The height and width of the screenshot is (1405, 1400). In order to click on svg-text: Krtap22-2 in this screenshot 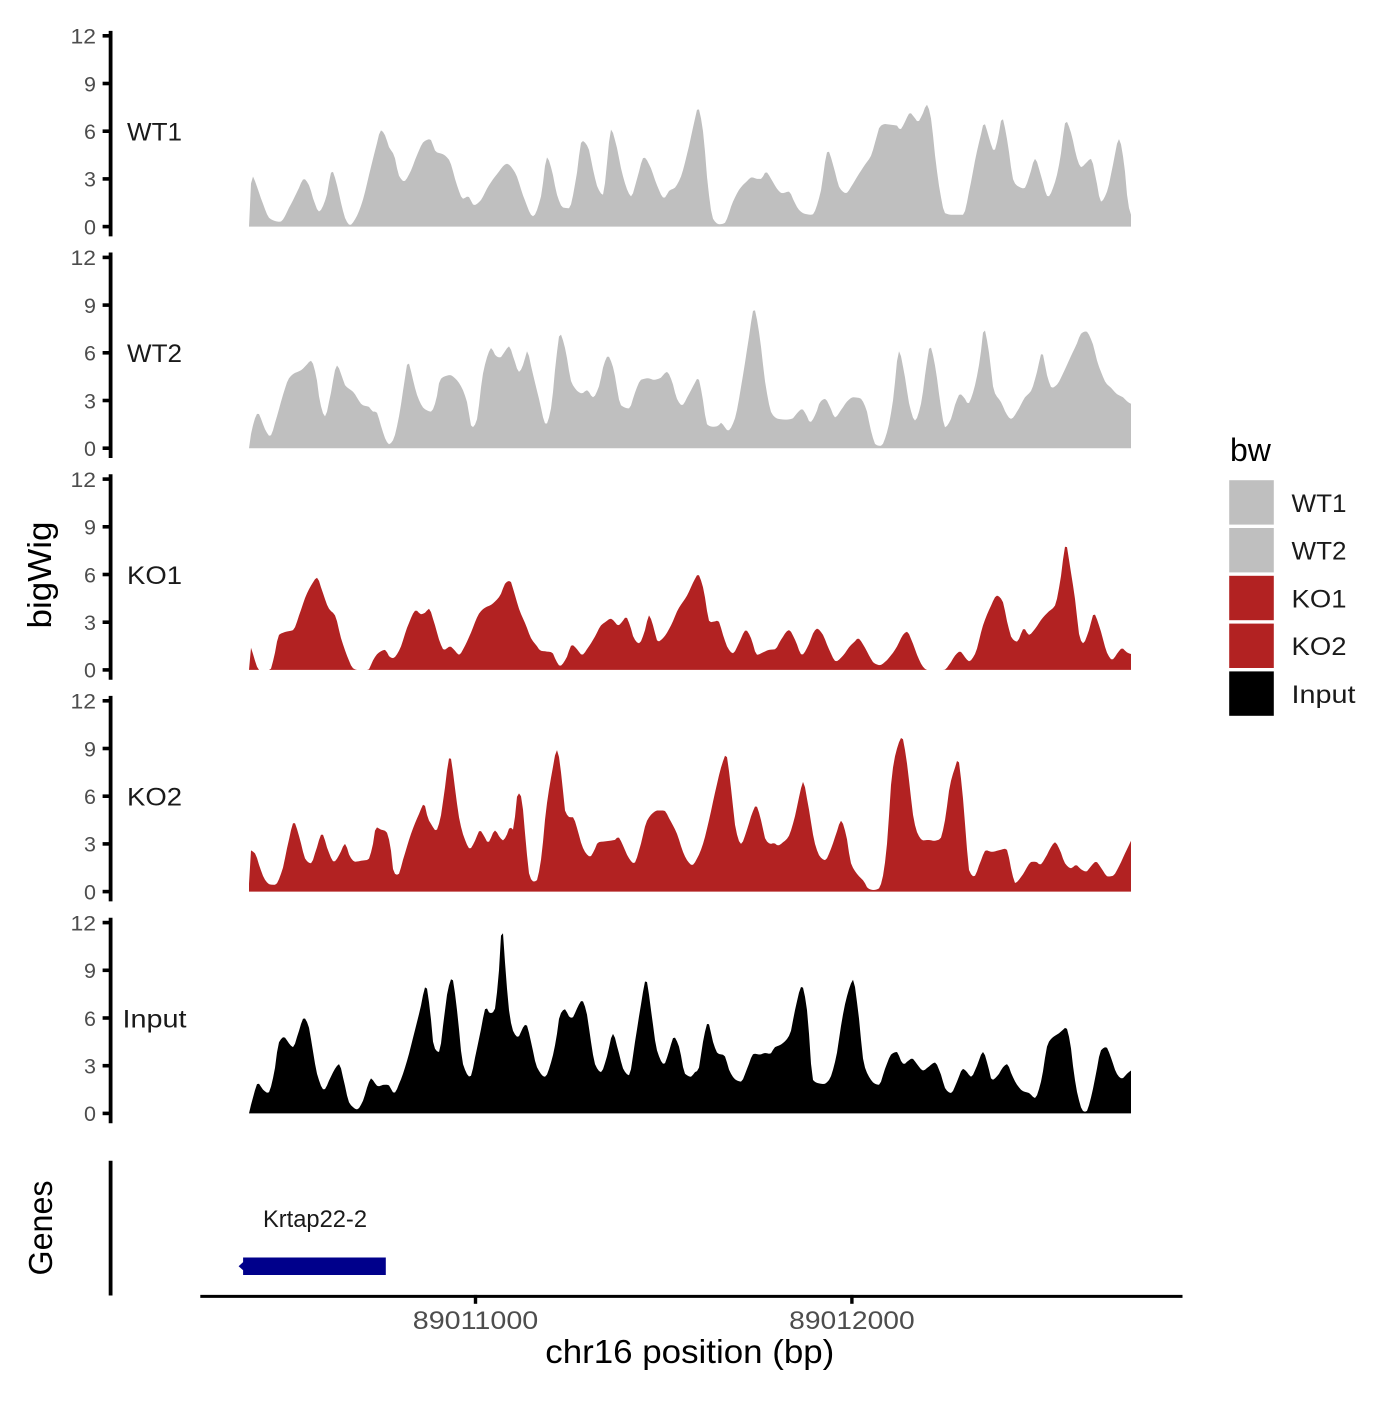, I will do `click(315, 1219)`.